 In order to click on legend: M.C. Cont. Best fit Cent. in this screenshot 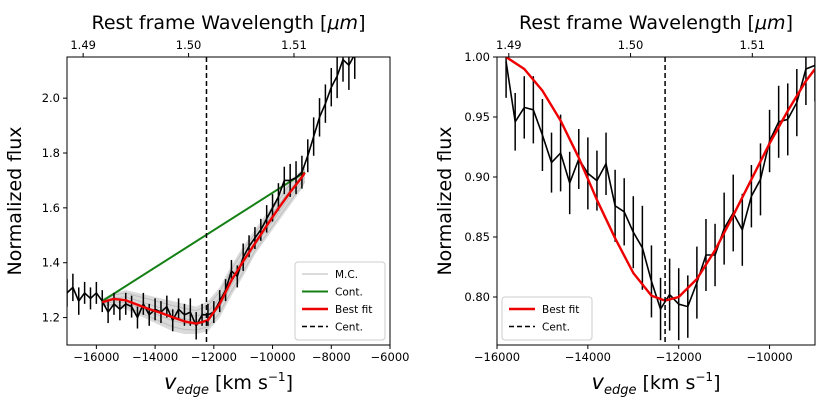, I will do `click(340, 301)`.